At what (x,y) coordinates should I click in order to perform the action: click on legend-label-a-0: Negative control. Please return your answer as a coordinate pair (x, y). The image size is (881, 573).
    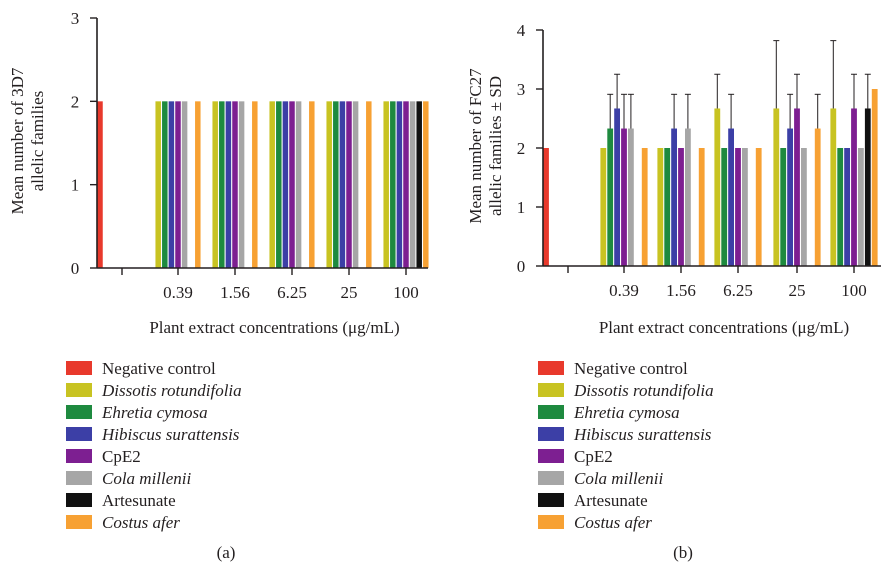
    Looking at the image, I should click on (159, 368).